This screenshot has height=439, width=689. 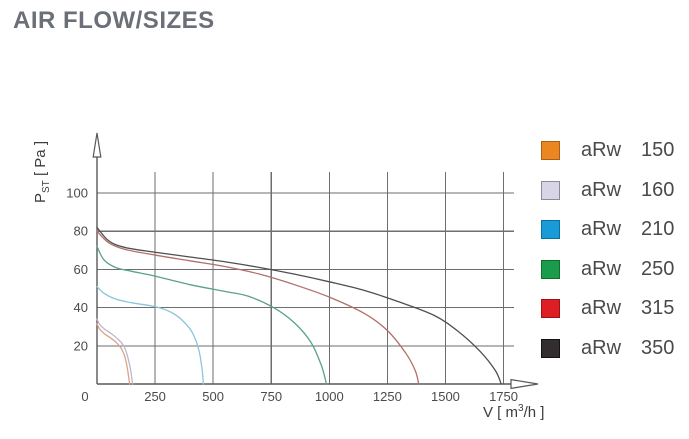 I want to click on x-tick-1500: 1500, so click(x=445, y=396).